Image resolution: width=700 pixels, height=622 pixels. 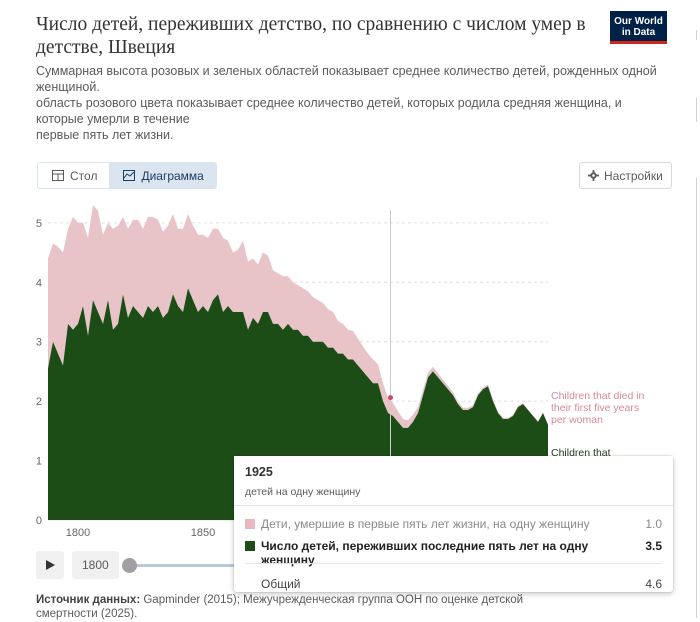 I want to click on table-icon, so click(x=58, y=175).